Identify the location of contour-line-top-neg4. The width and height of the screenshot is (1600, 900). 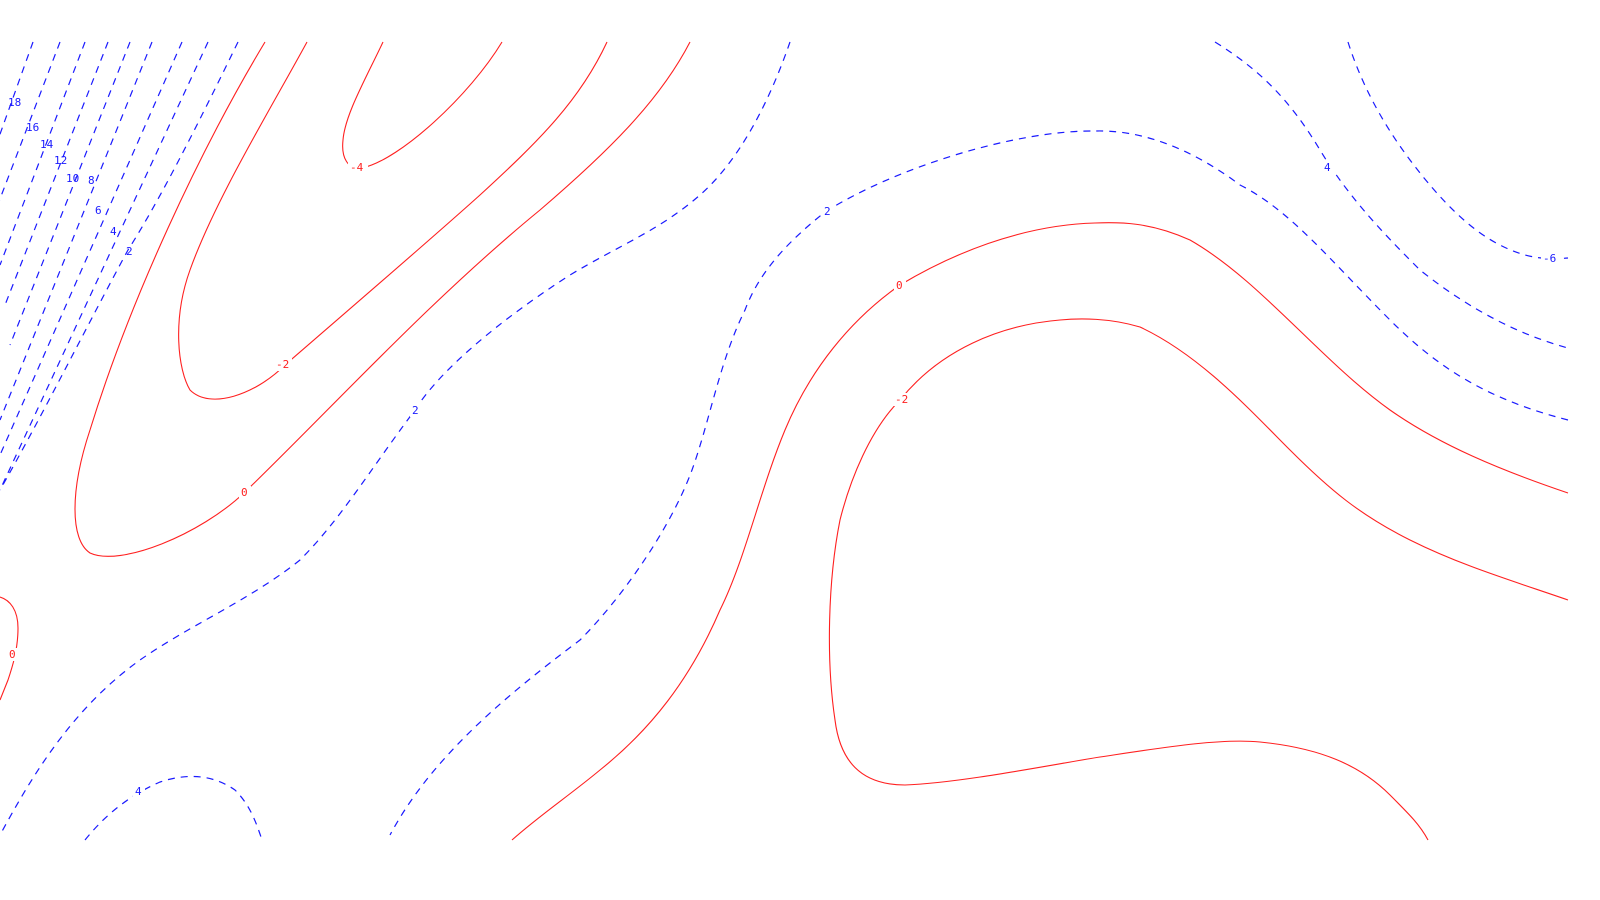
(422, 105).